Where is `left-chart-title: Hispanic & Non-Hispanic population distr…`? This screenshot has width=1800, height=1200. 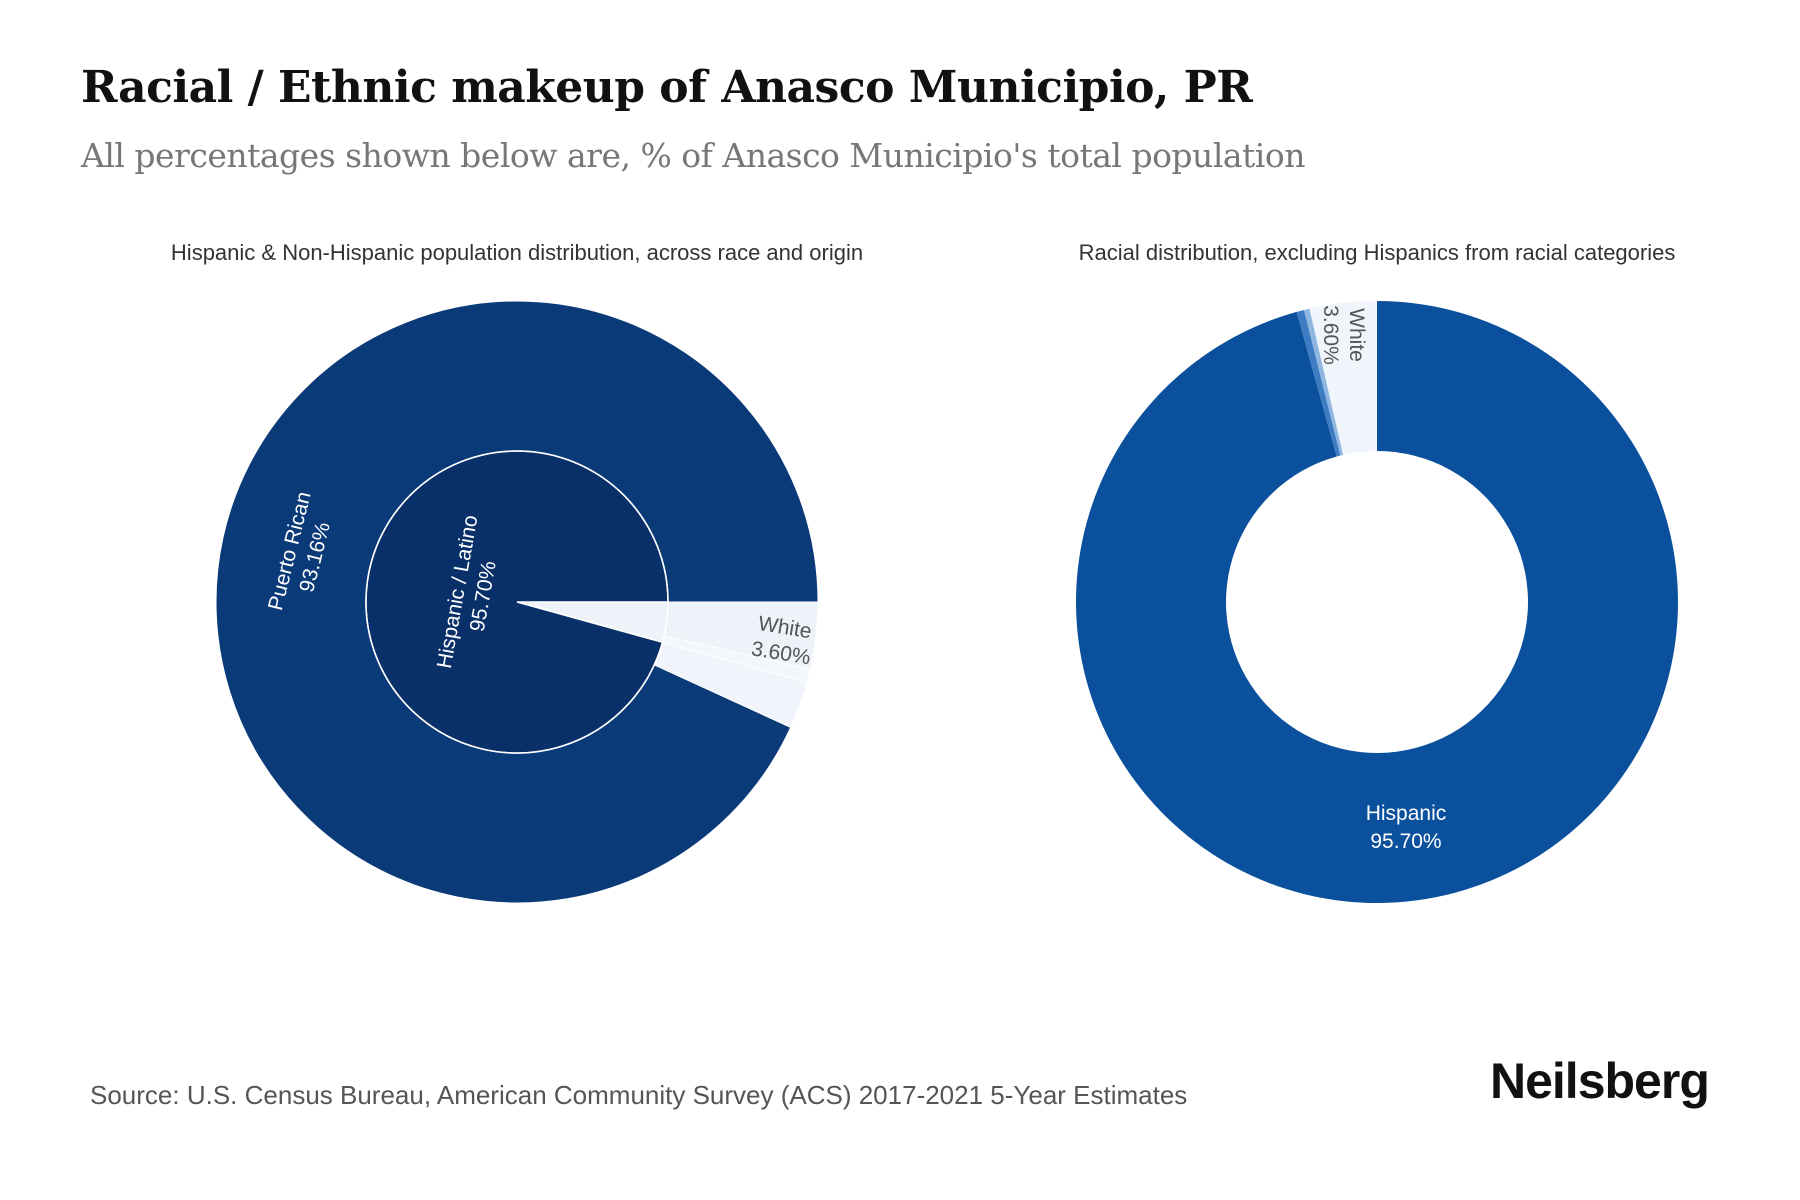
left-chart-title: Hispanic & Non-Hispanic population distr… is located at coordinates (517, 252).